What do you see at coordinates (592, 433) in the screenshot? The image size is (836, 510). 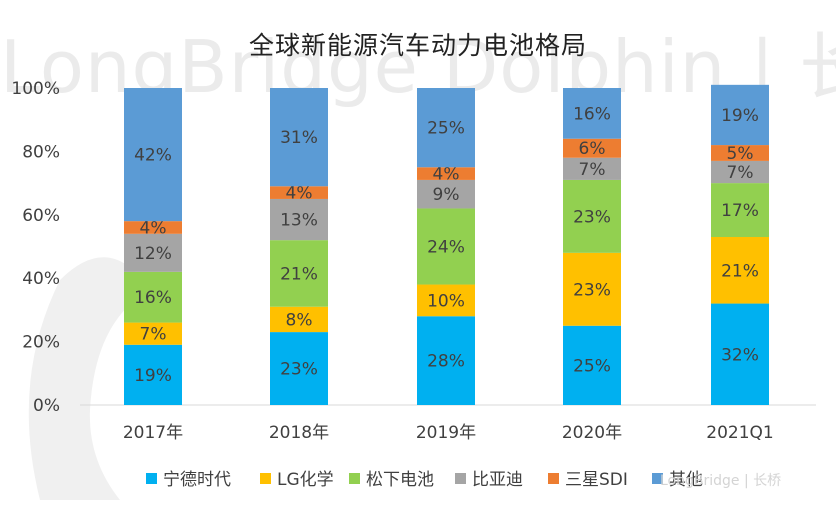 I see `x-tick-label: 2020年` at bounding box center [592, 433].